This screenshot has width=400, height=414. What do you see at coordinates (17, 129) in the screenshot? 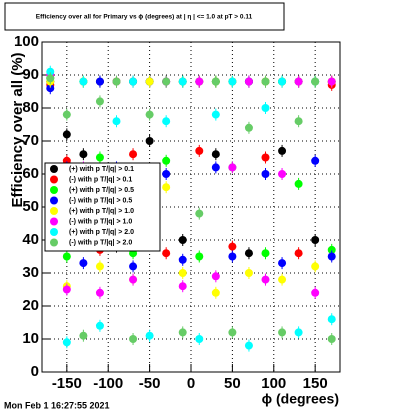
I see `y-axis-label: Efficiency over all (%)` at bounding box center [17, 129].